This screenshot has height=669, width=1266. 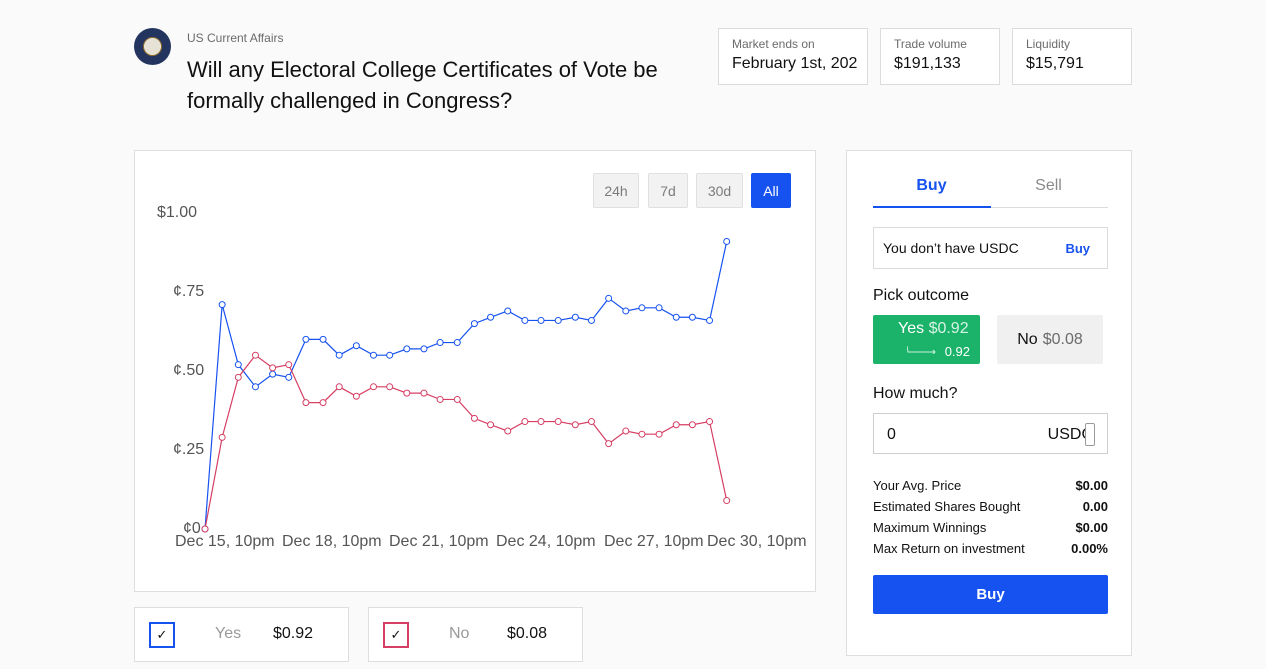 I want to click on outcome-yes-price: $0.92, so click(x=948, y=328).